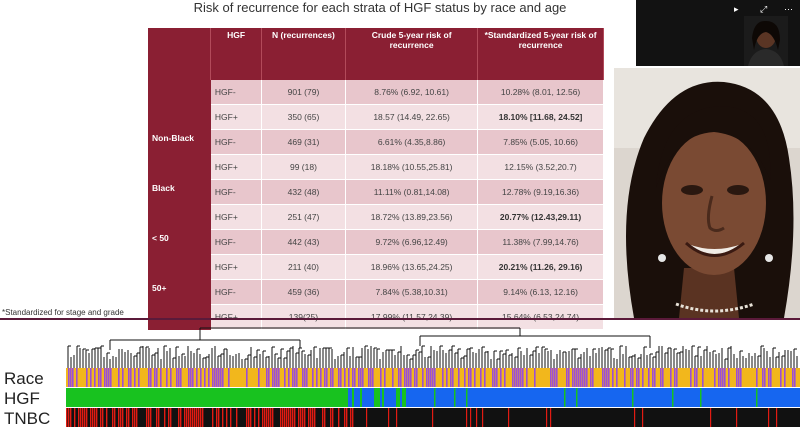 This screenshot has height=428, width=800. What do you see at coordinates (432, 347) in the screenshot?
I see `dendrogram` at bounding box center [432, 347].